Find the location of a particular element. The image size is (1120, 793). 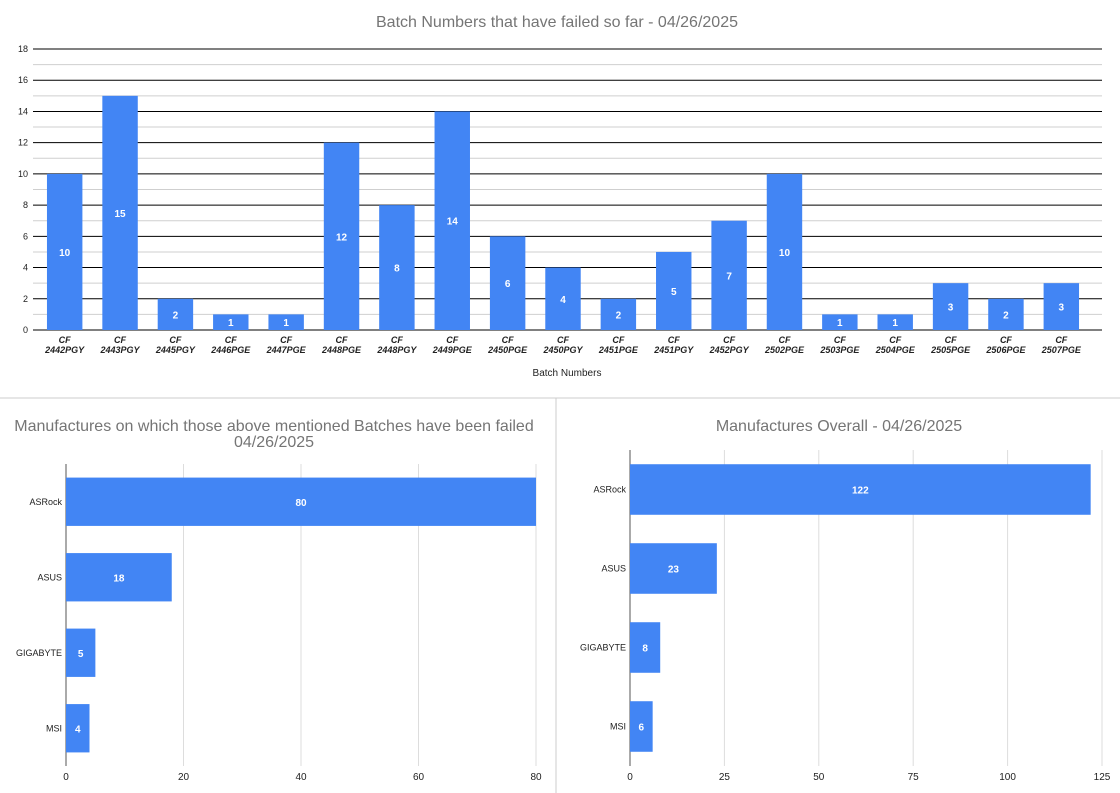

y-tick-label: 8 is located at coordinates (25, 205).